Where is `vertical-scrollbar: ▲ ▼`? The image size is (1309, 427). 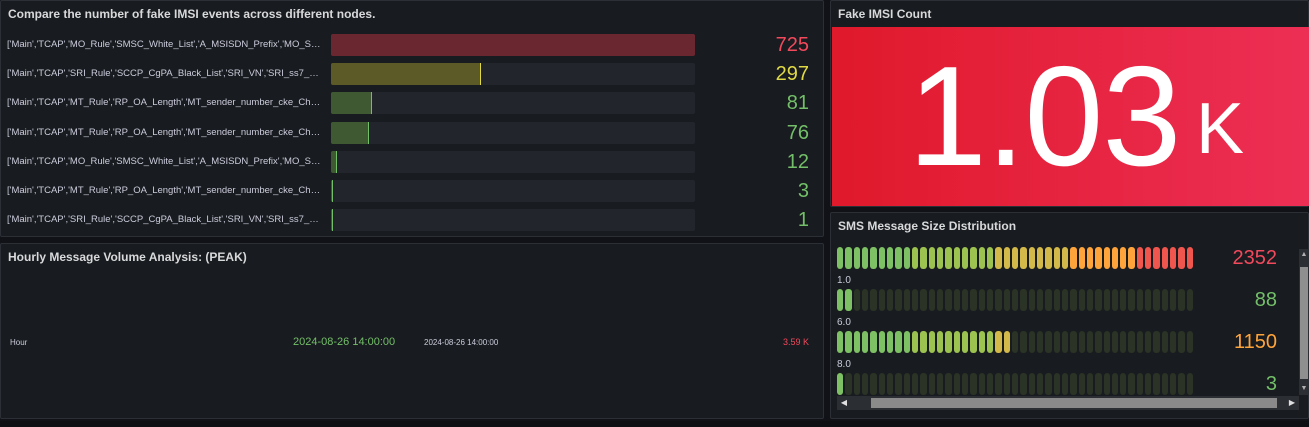
vertical-scrollbar: ▲ ▼ is located at coordinates (1304, 322).